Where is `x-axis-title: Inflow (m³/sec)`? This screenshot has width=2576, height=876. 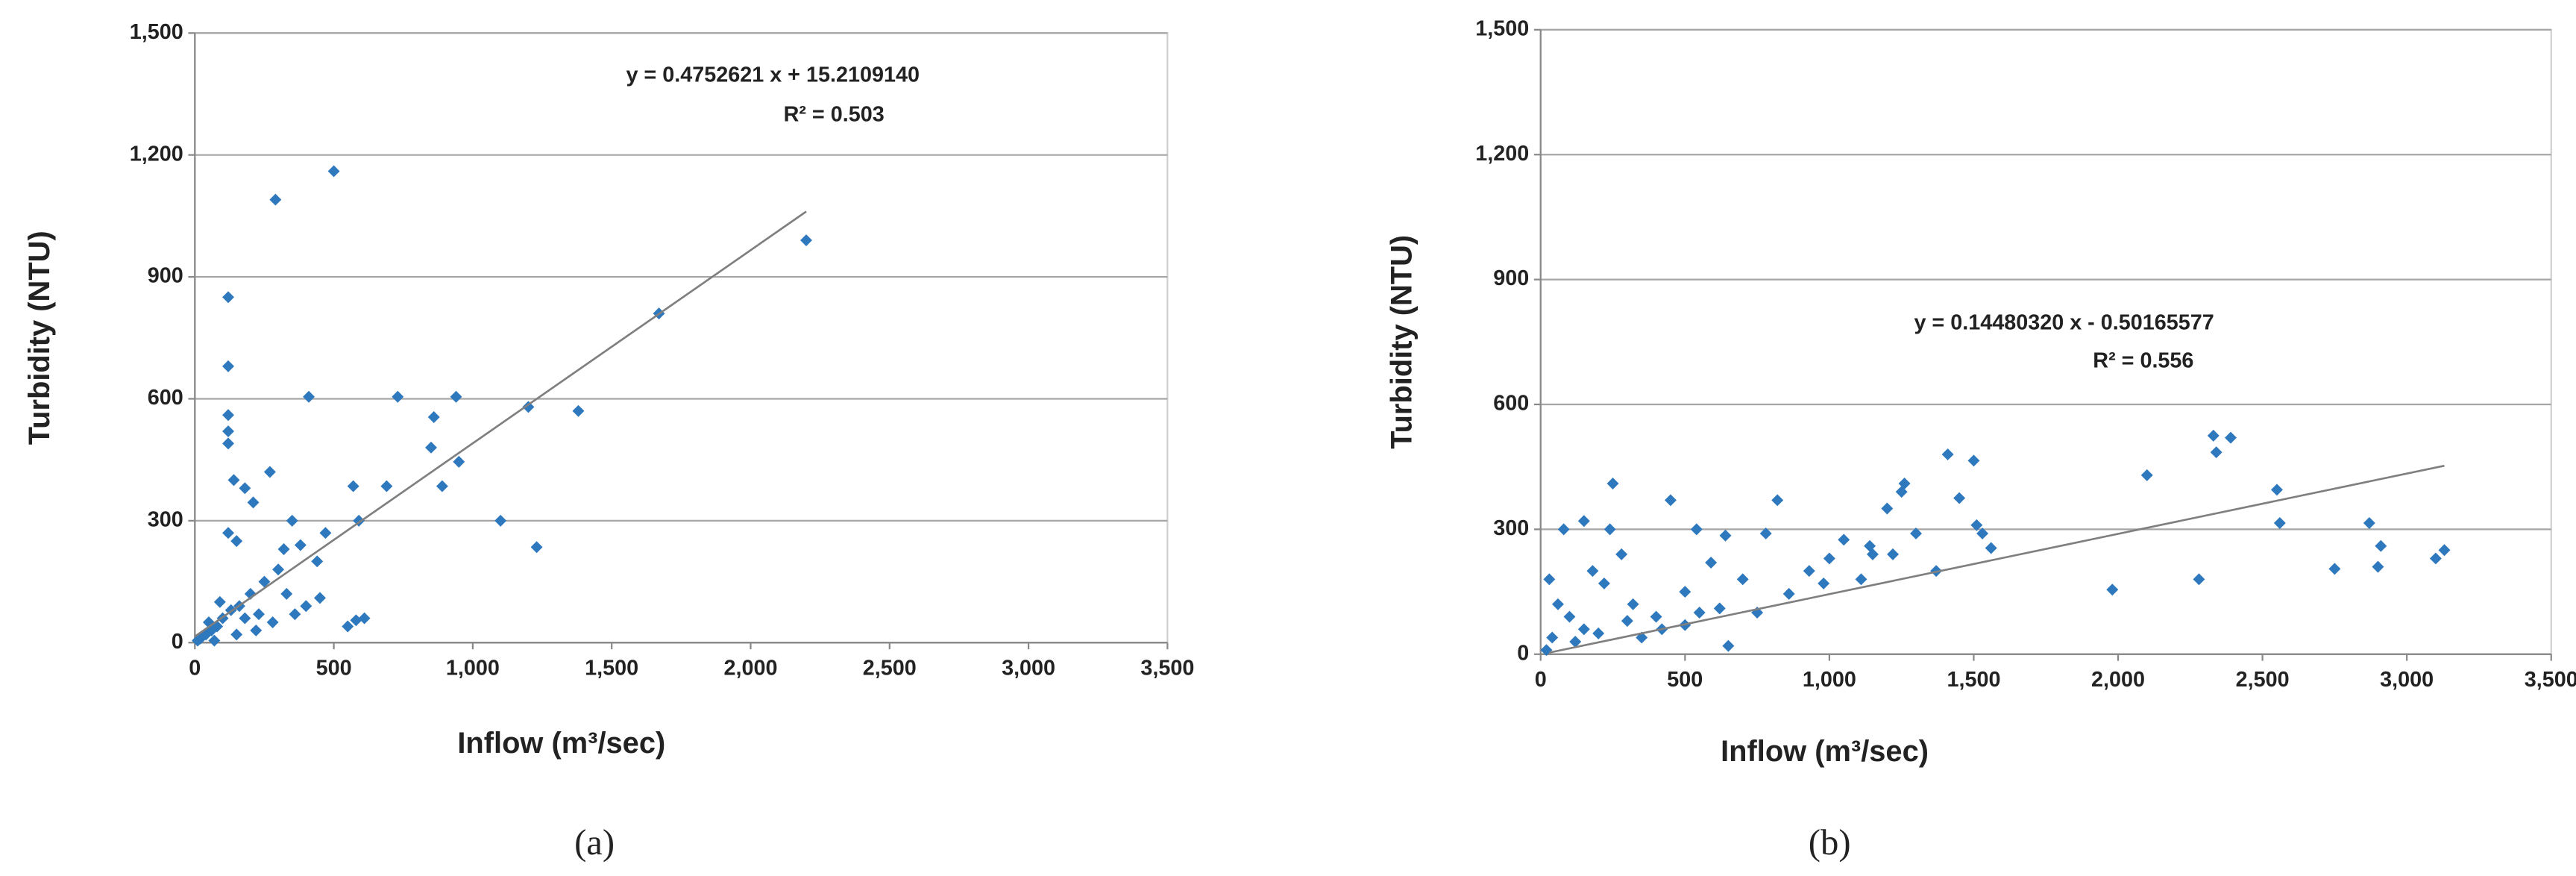
x-axis-title: Inflow (m³/sec) is located at coordinates (1825, 751).